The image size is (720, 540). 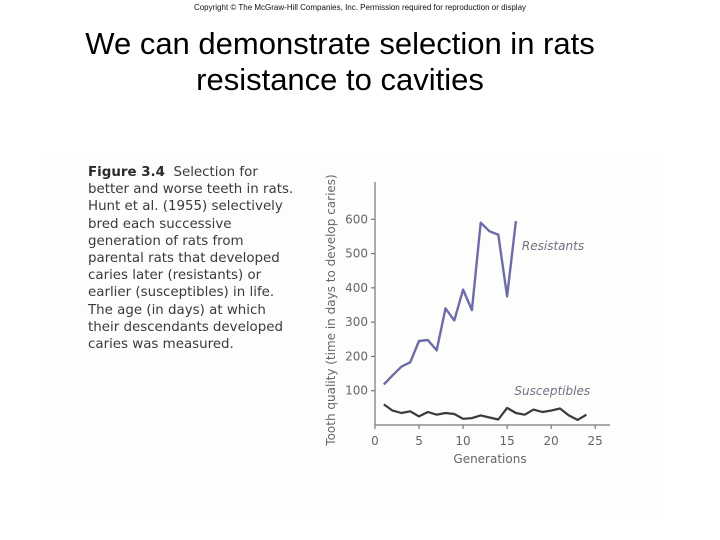 I want to click on y-tick-label: 200, so click(x=356, y=356).